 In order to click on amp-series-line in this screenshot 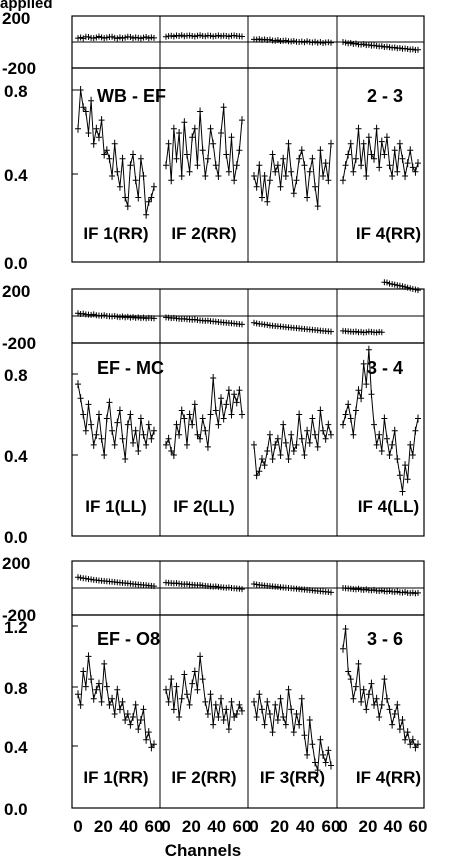, I will do `click(204, 693)`.